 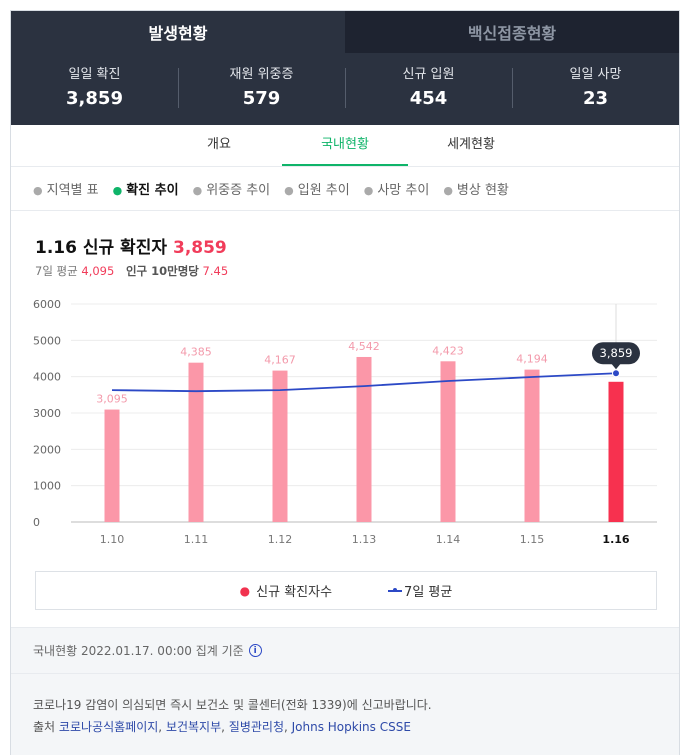 I want to click on metric-tab-label: 병상 현황, so click(x=482, y=190).